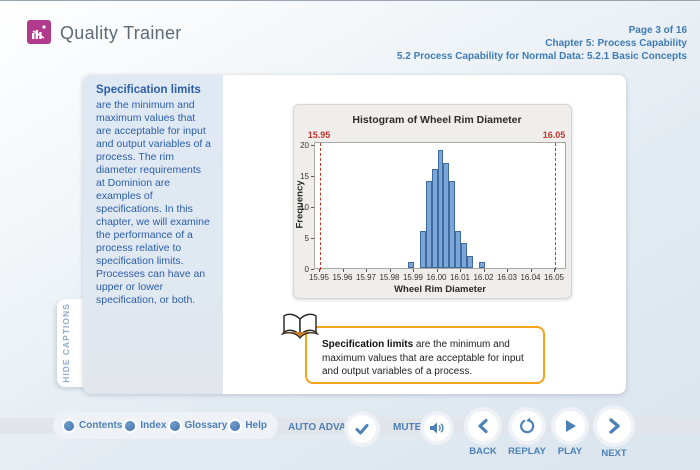  What do you see at coordinates (319, 135) in the screenshot?
I see `spec-limit-label: 15.95` at bounding box center [319, 135].